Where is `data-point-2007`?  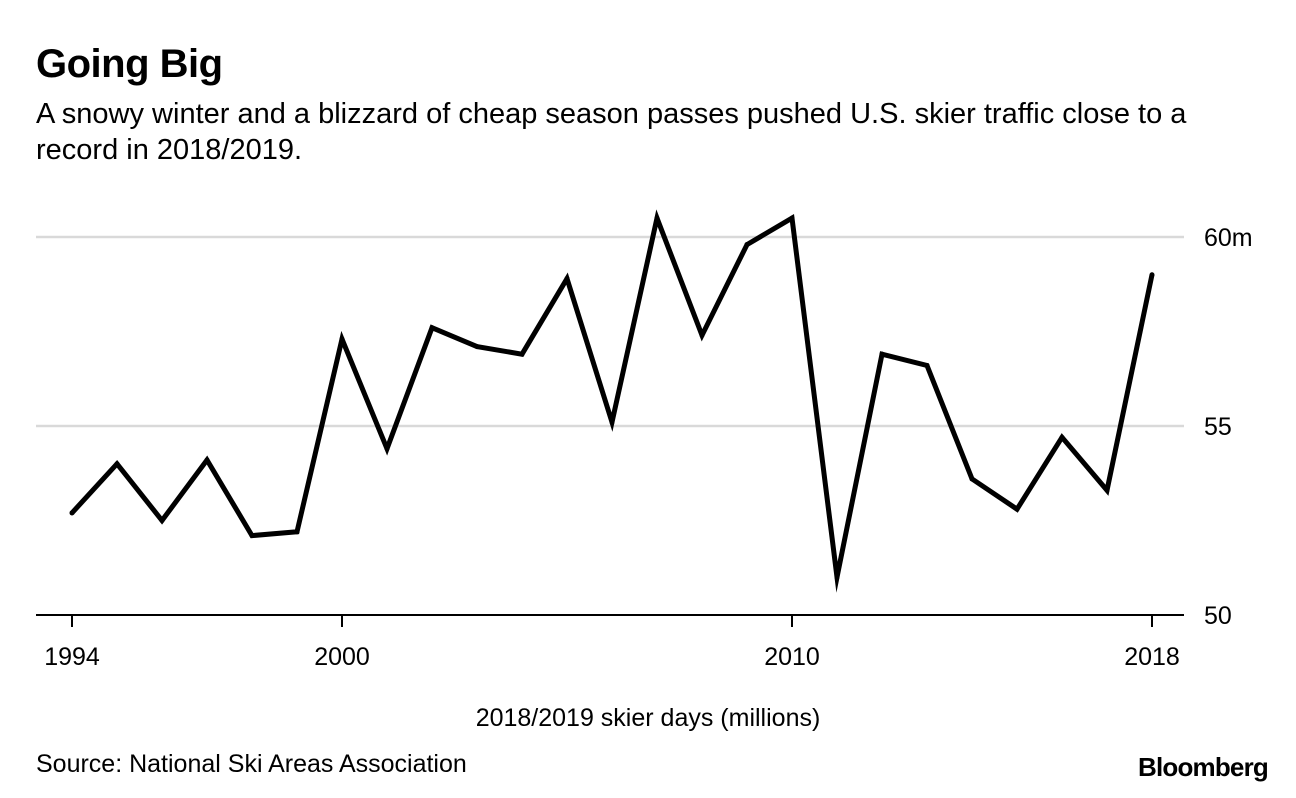
data-point-2007 is located at coordinates (657, 218).